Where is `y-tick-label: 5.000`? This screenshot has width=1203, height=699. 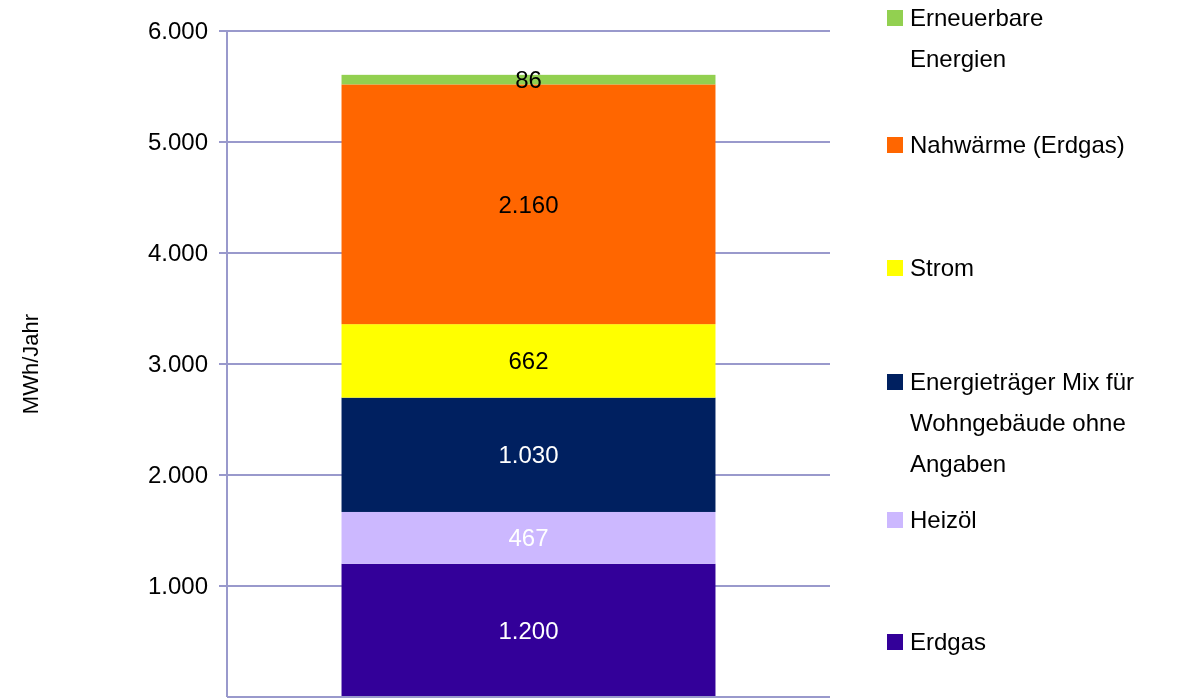 y-tick-label: 5.000 is located at coordinates (178, 142).